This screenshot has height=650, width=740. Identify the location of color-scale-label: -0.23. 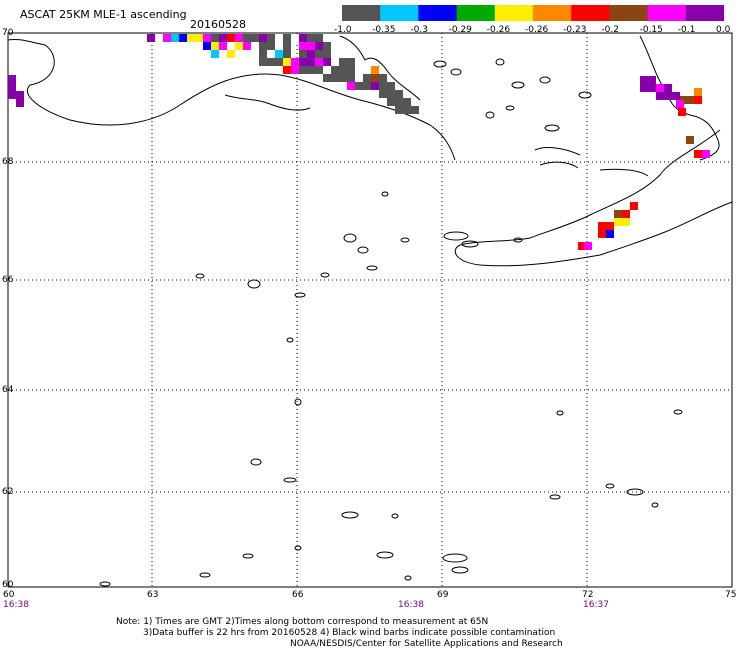
(575, 30).